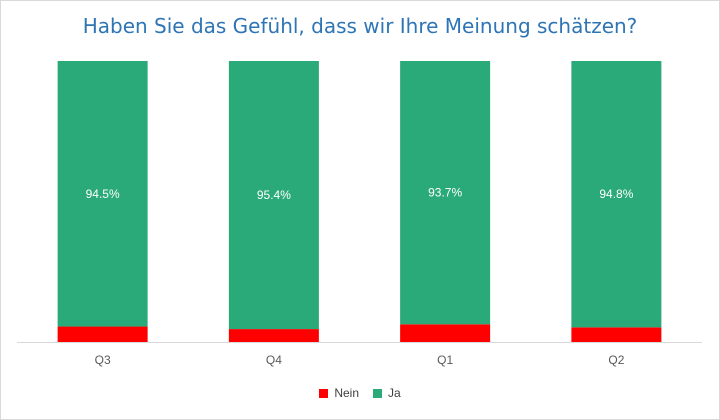 The height and width of the screenshot is (420, 720). I want to click on legend-label-nein: Nein, so click(346, 393).